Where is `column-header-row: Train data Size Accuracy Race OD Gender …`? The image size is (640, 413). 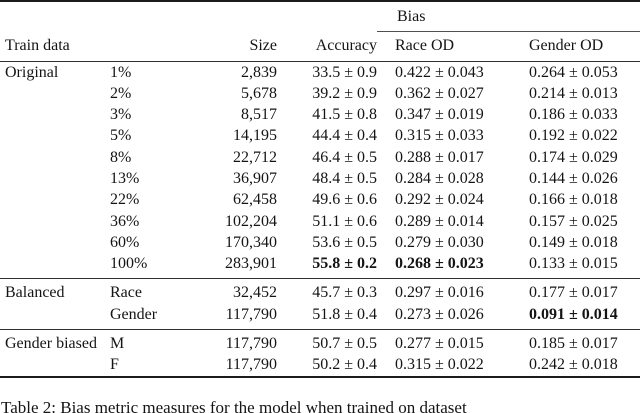 column-header-row: Train data Size Accuracy Race OD Gender … is located at coordinates (320, 46).